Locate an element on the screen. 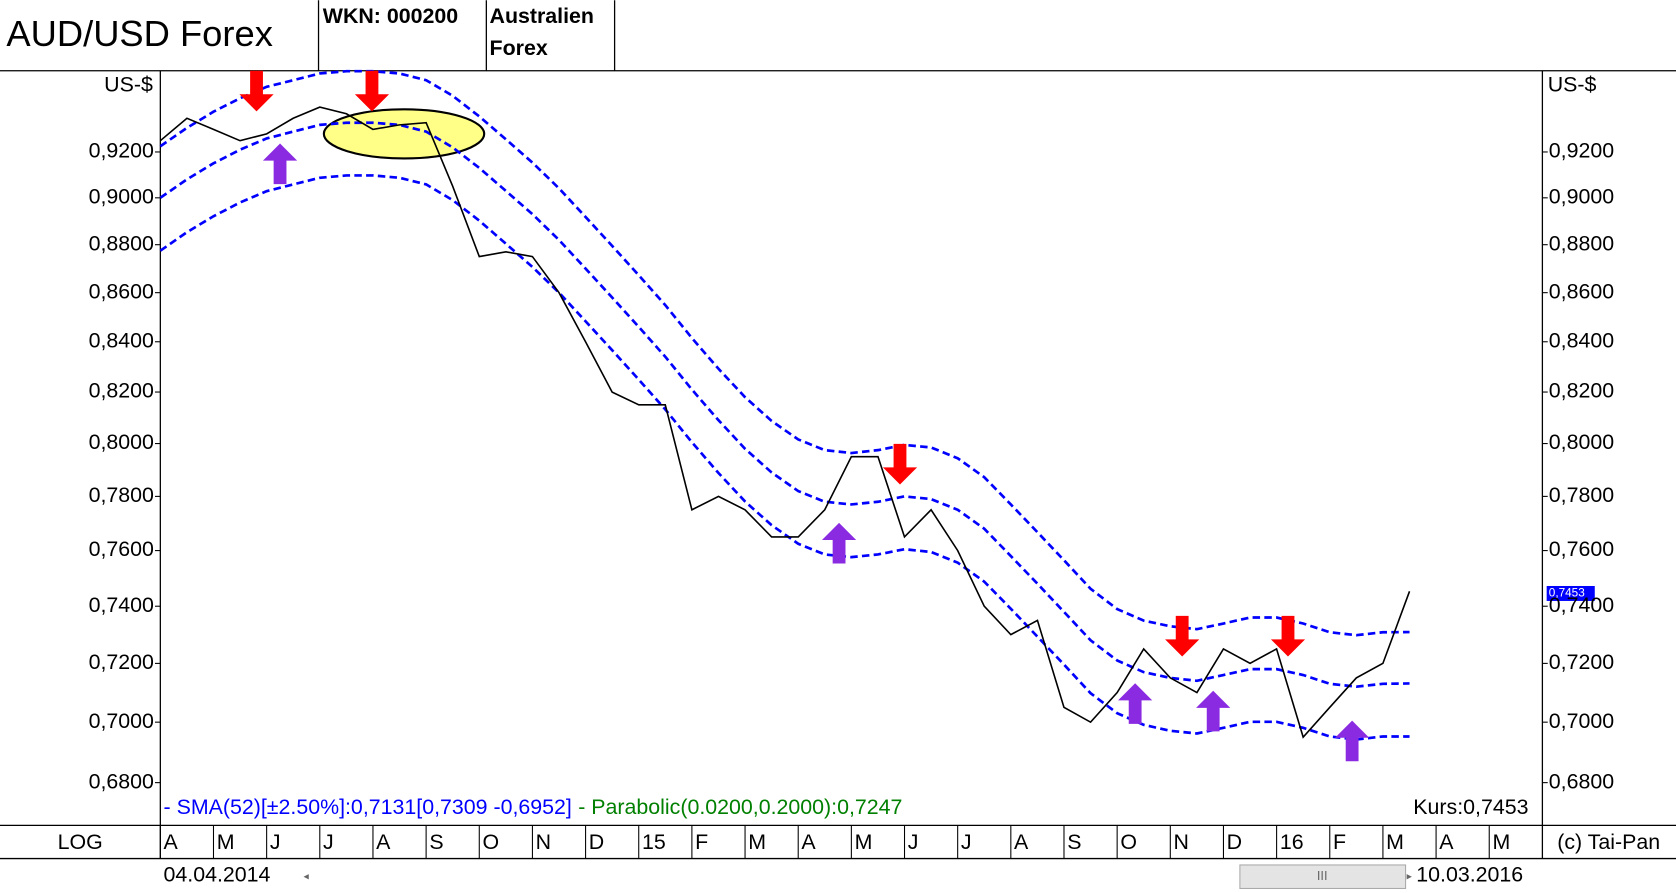 The width and height of the screenshot is (1676, 893). y2-tick-label: 0,9000 is located at coordinates (1581, 196).